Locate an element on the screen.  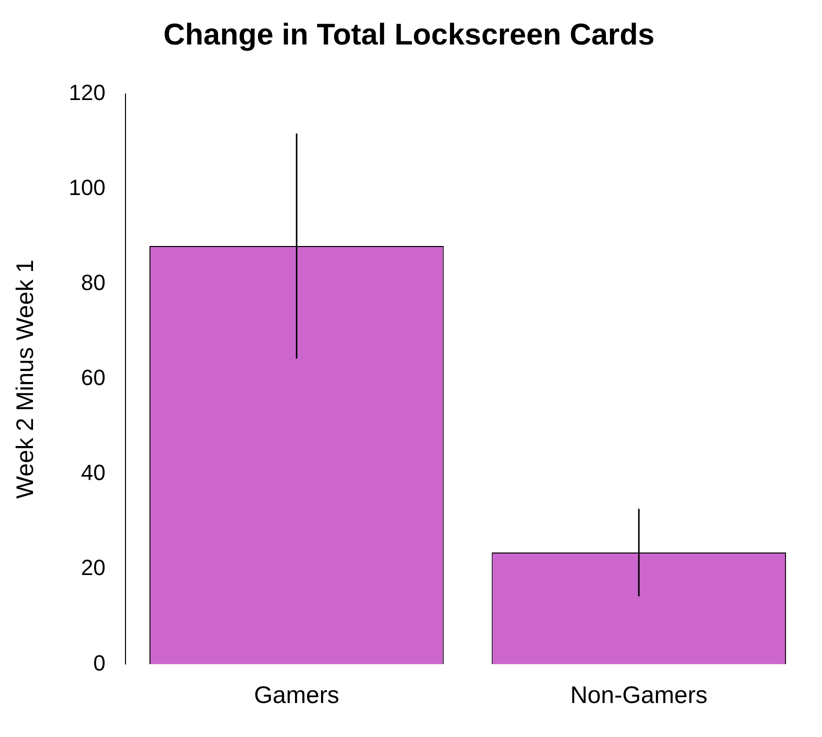
y-tick-label: 40 is located at coordinates (93, 473).